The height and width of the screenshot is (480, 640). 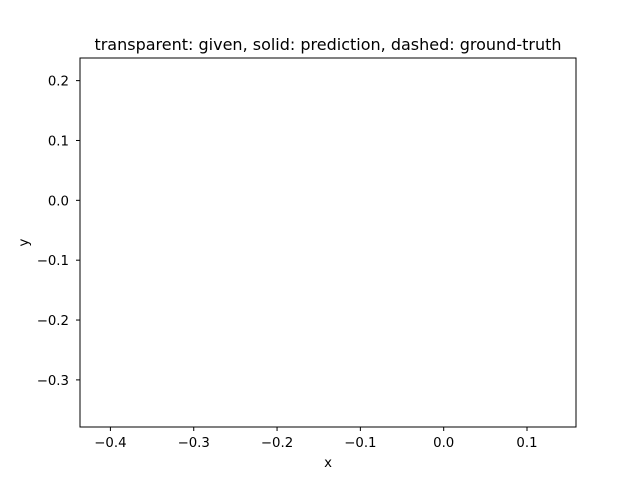 I want to click on x-tick-label: 0.0, so click(x=443, y=443).